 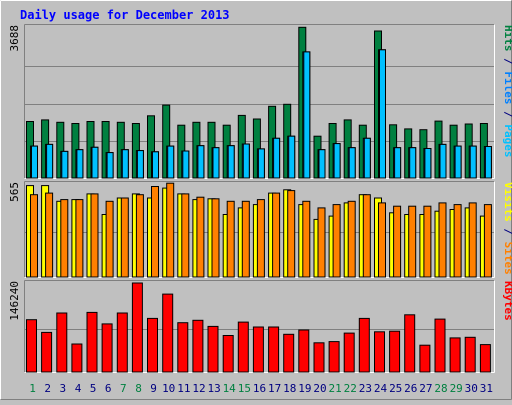 I want to click on legend-item: Sites, so click(x=507, y=258).